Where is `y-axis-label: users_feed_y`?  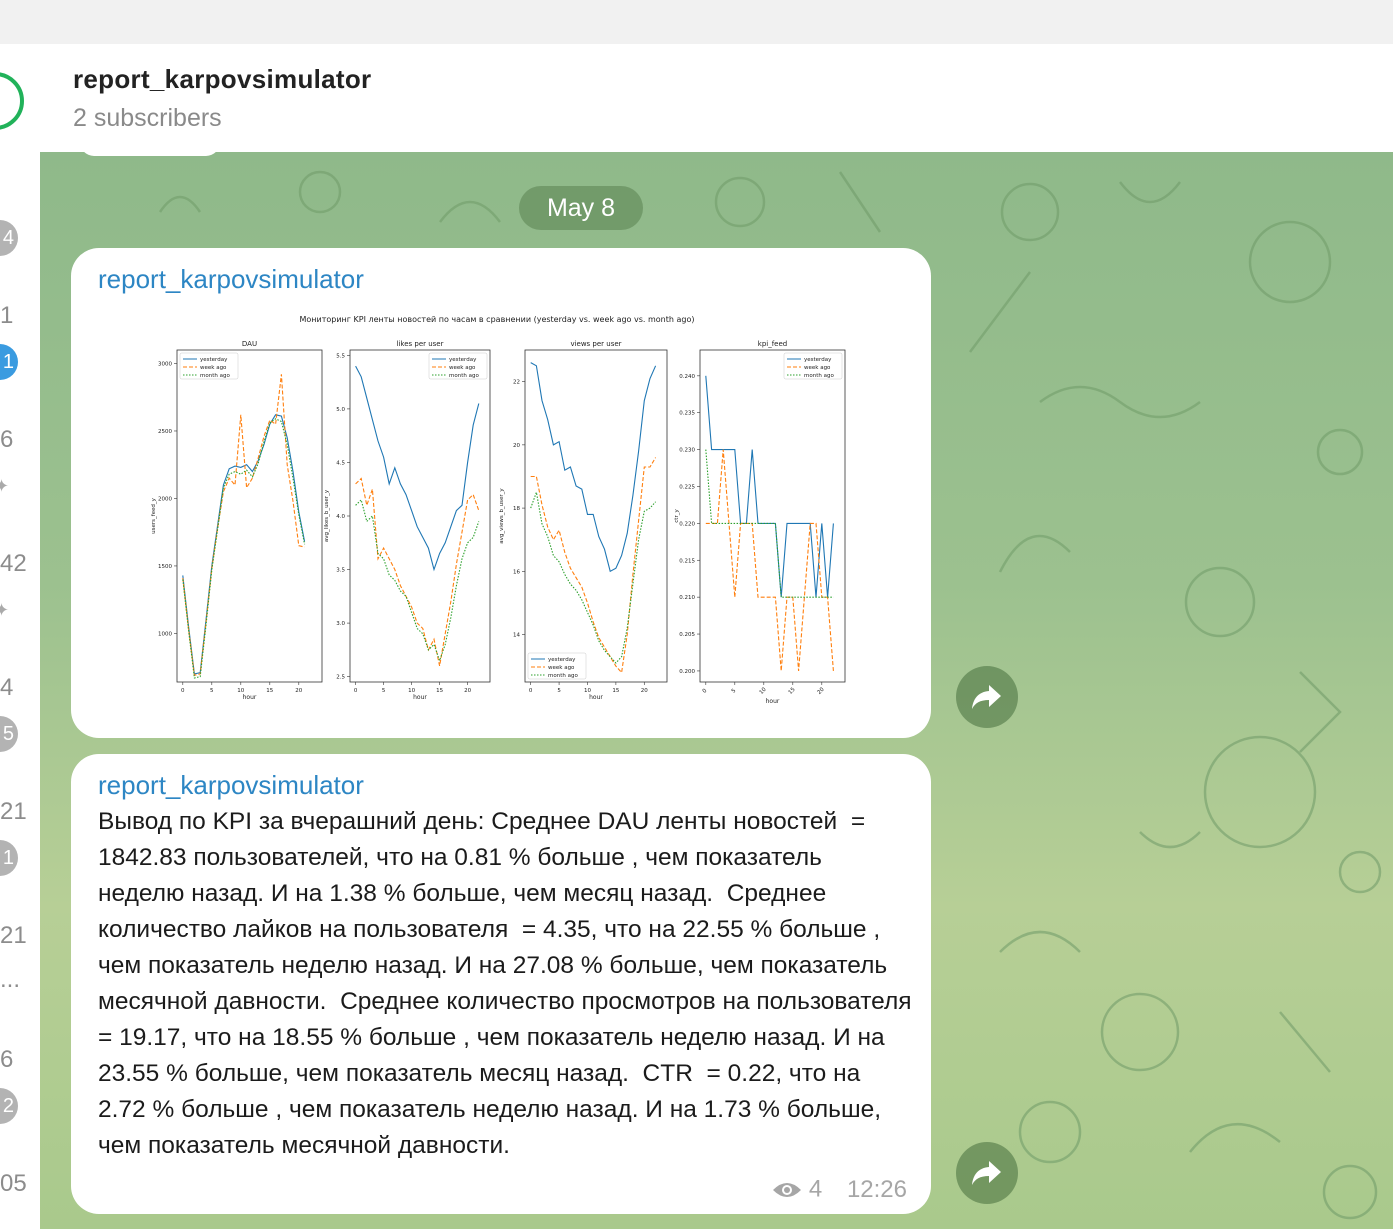
y-axis-label: users_feed_y is located at coordinates (154, 515).